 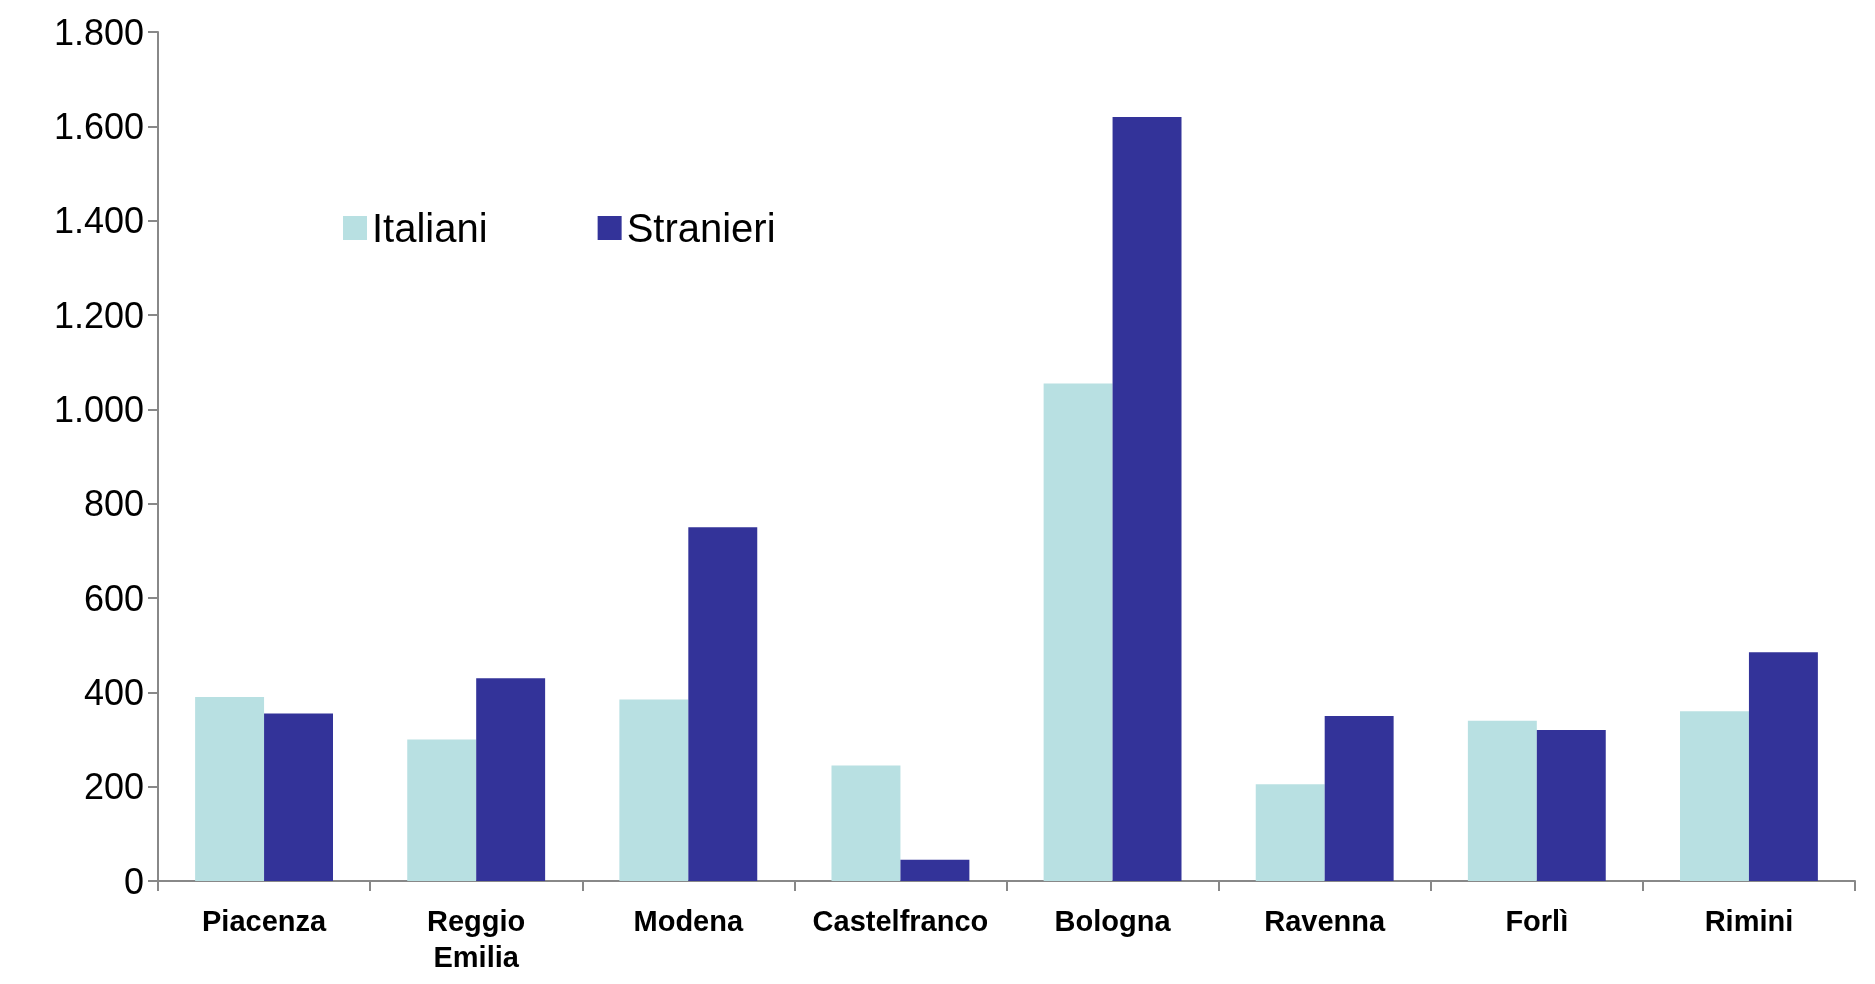 What do you see at coordinates (264, 921) in the screenshot?
I see `x-tick-label: Piacenza` at bounding box center [264, 921].